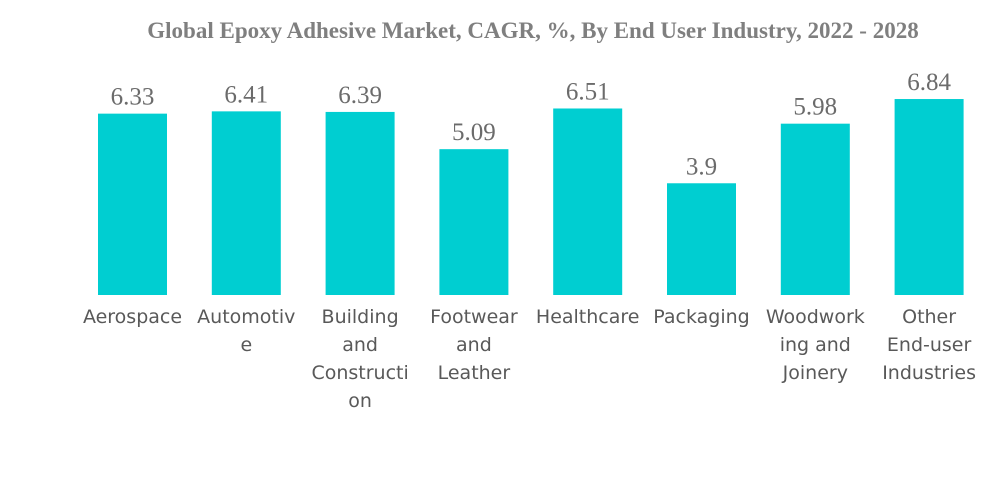  I want to click on x-tick-label-line: Building, so click(360, 317).